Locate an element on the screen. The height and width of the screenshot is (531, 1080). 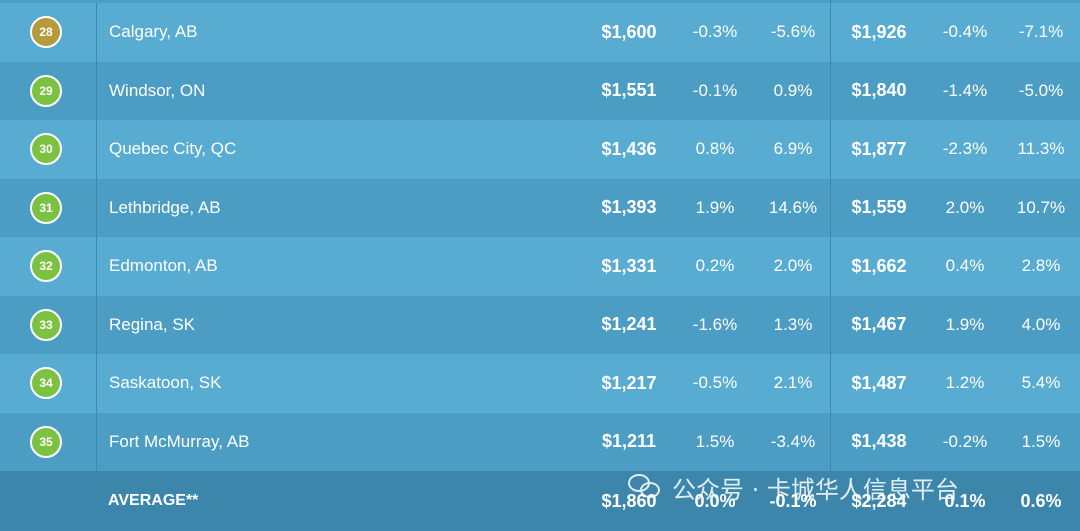
two-bed-yearly-change: -5.0% is located at coordinates (1041, 90).